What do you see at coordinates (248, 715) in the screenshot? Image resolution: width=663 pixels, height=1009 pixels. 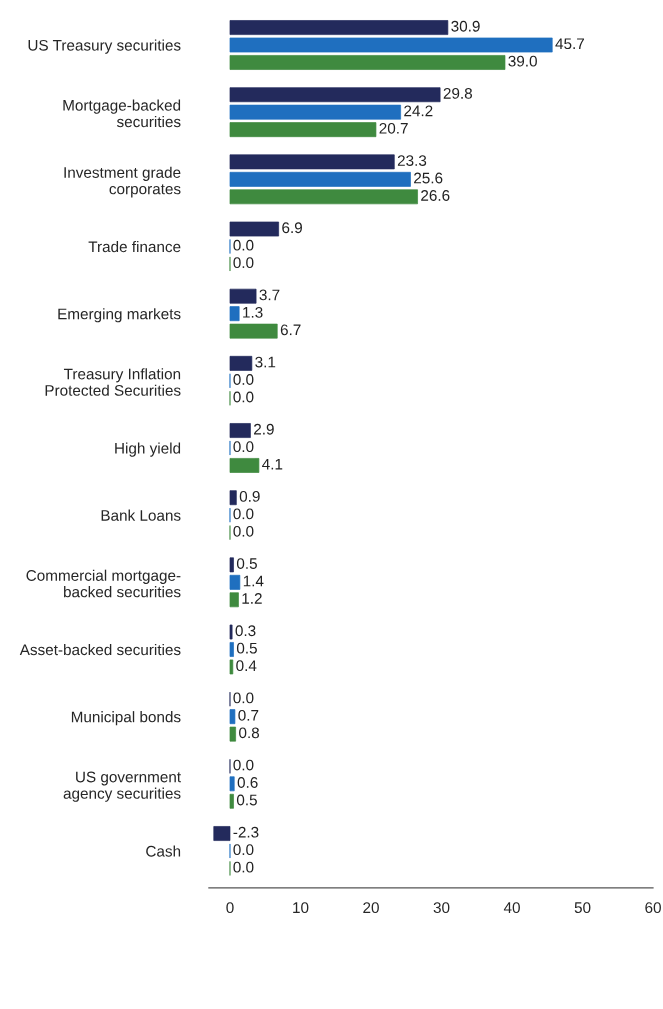 I see `data-label: 0.7` at bounding box center [248, 715].